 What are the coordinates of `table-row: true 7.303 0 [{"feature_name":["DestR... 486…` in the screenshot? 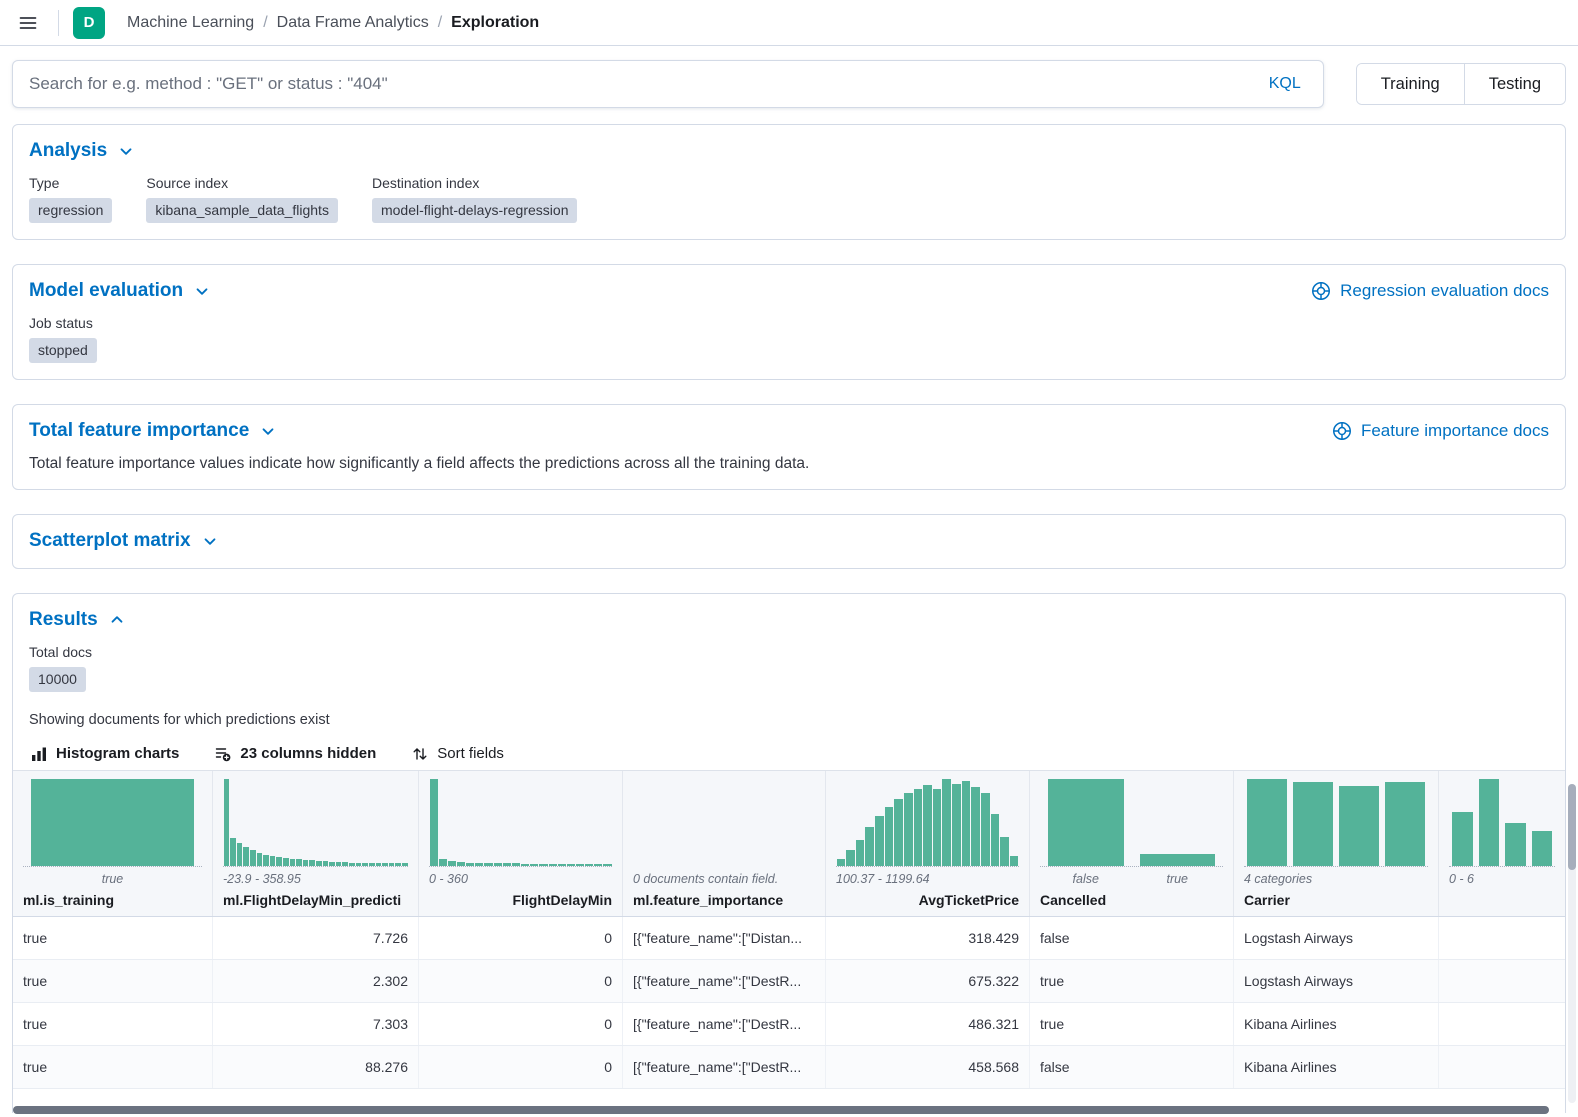 It's located at (789, 1024).